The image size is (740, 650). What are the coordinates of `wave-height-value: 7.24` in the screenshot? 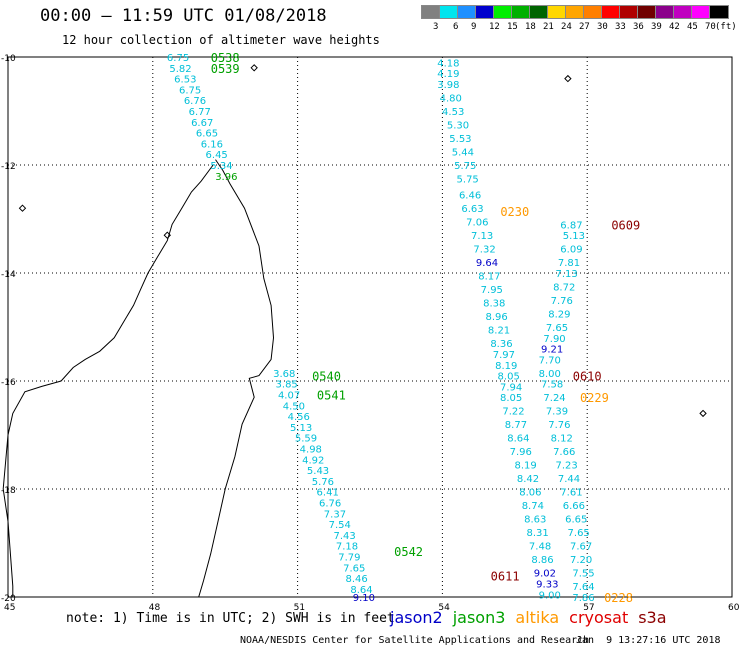 It's located at (554, 398).